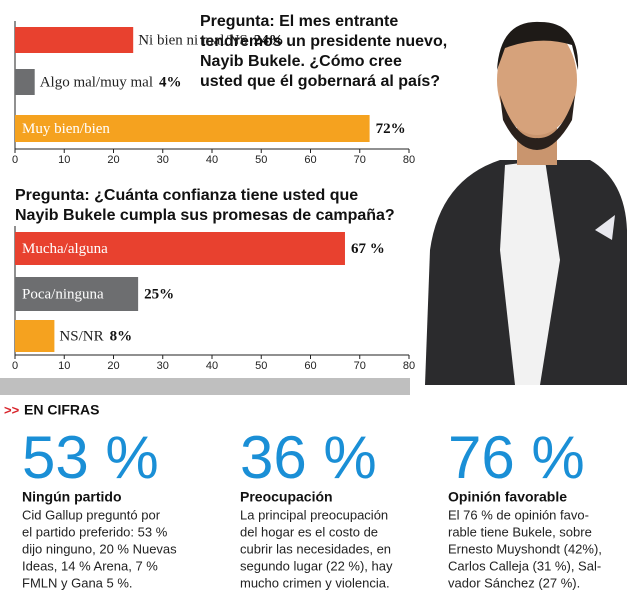 The height and width of the screenshot is (605, 627). What do you see at coordinates (514, 582) in the screenshot?
I see `stat-text: vador Sánchez (27 %).` at bounding box center [514, 582].